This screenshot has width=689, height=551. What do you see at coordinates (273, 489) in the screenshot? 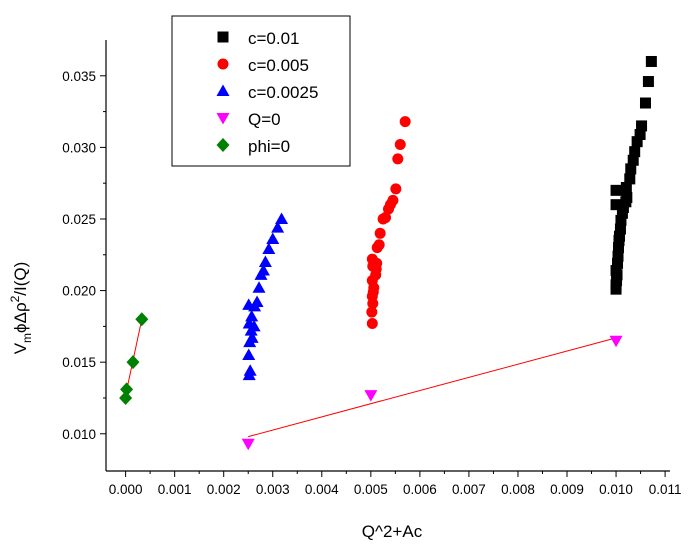
I see `x-tick-label: 0.003` at bounding box center [273, 489].